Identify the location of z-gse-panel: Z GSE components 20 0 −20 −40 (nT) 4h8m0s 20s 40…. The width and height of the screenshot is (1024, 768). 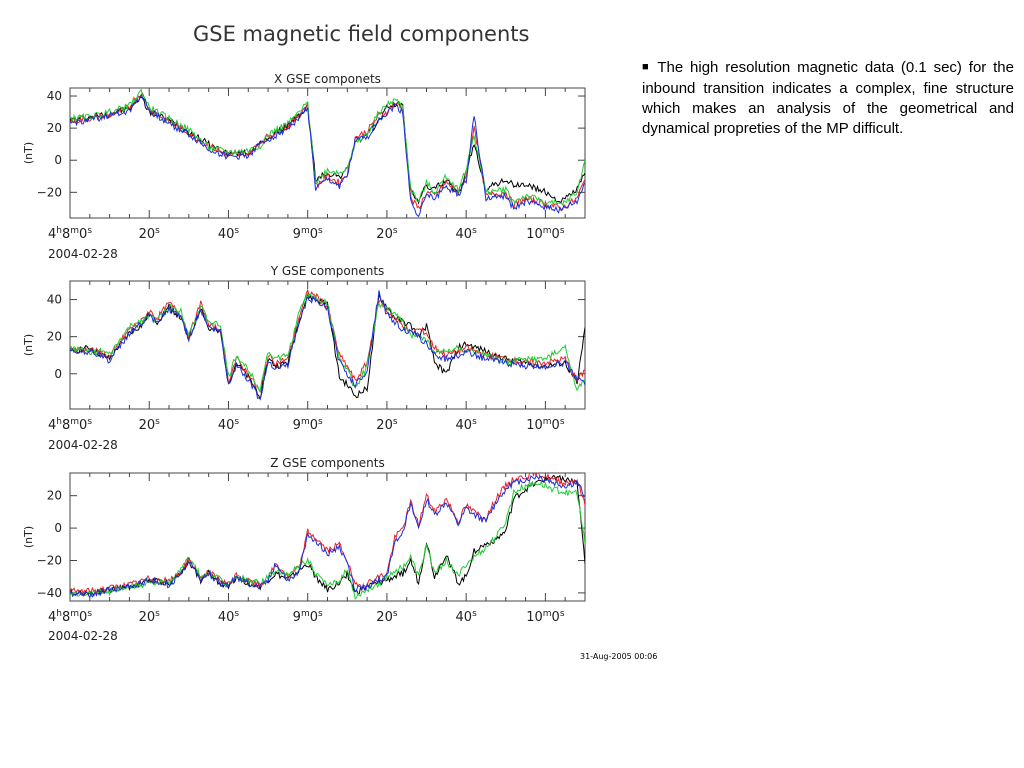
(304, 549).